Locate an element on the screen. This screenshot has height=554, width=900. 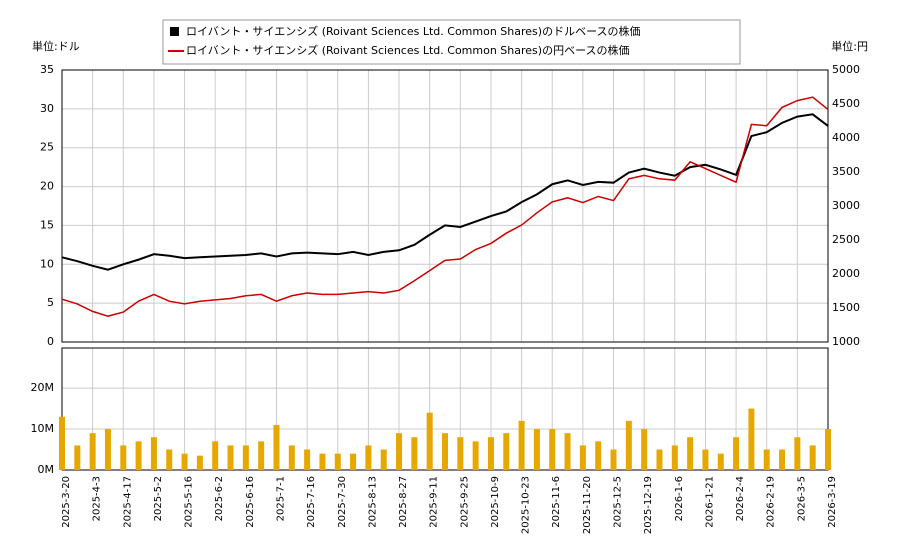
y-tick-label: 0M is located at coordinates (46, 469).